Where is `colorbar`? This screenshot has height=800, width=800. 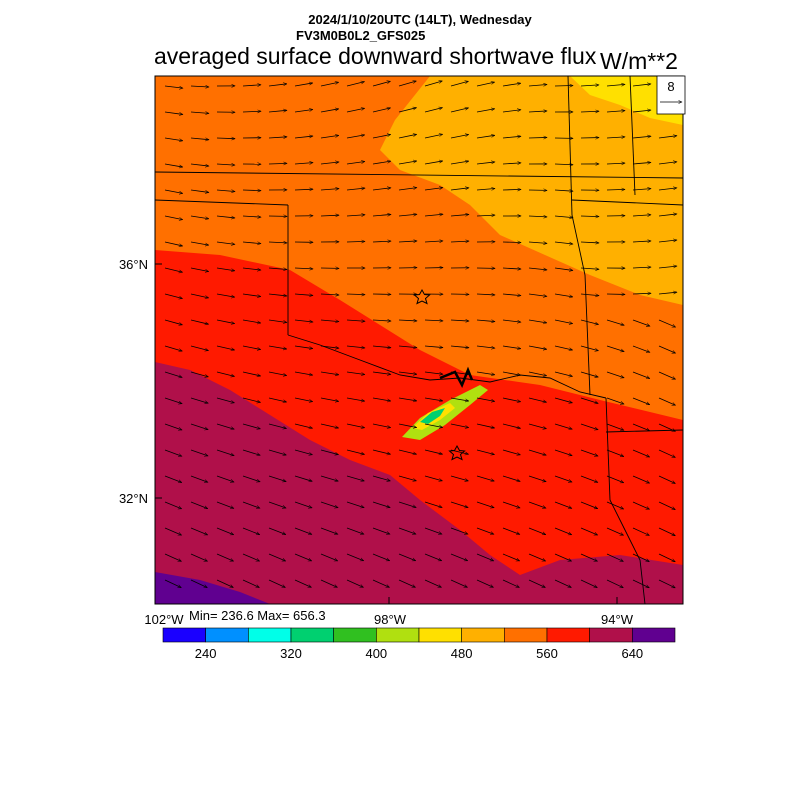
colorbar is located at coordinates (419, 635).